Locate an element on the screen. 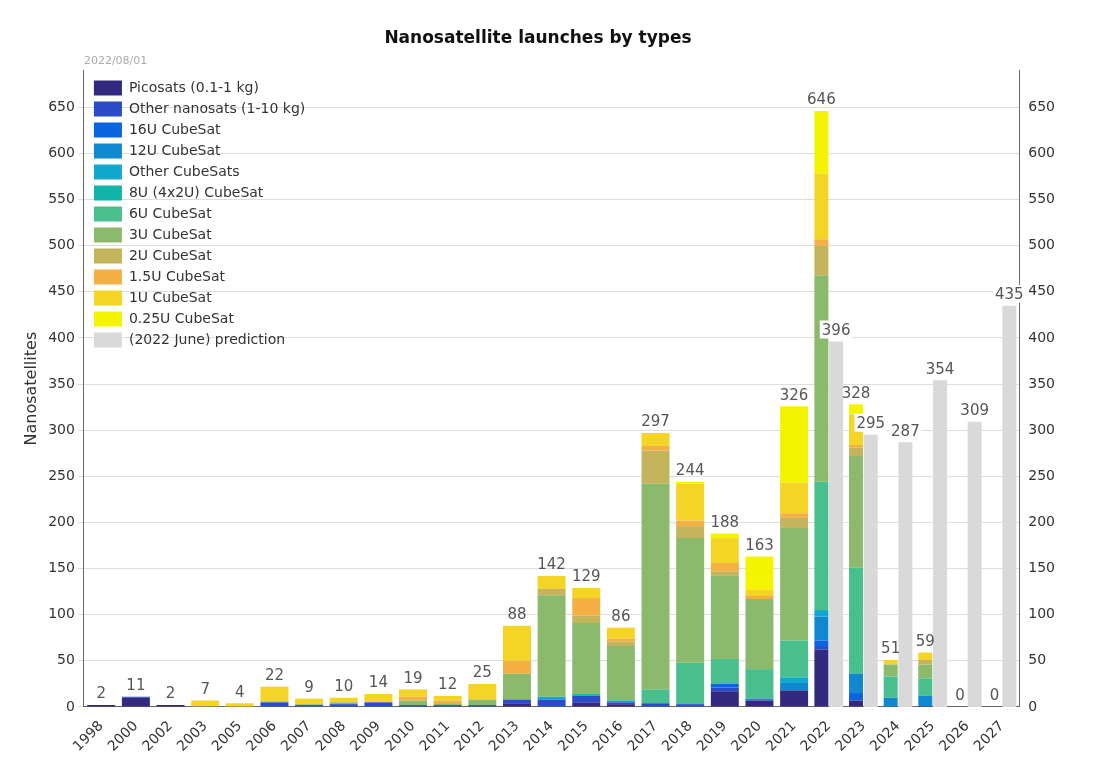  data-label: 309 is located at coordinates (974, 410).